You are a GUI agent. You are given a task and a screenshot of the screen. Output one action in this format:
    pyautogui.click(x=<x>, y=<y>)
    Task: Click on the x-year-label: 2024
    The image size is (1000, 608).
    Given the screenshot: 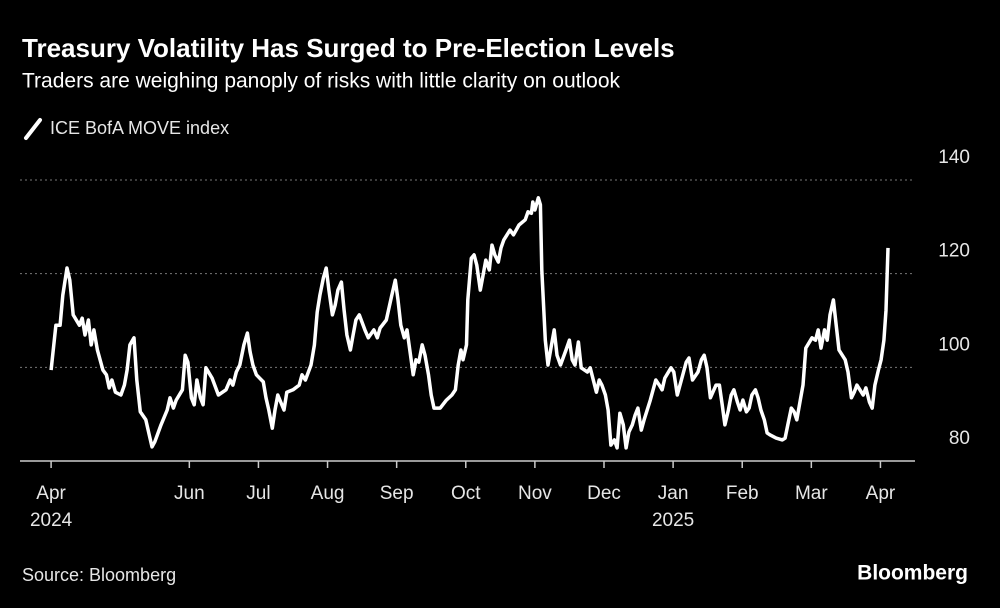 What is the action you would take?
    pyautogui.click(x=51, y=520)
    